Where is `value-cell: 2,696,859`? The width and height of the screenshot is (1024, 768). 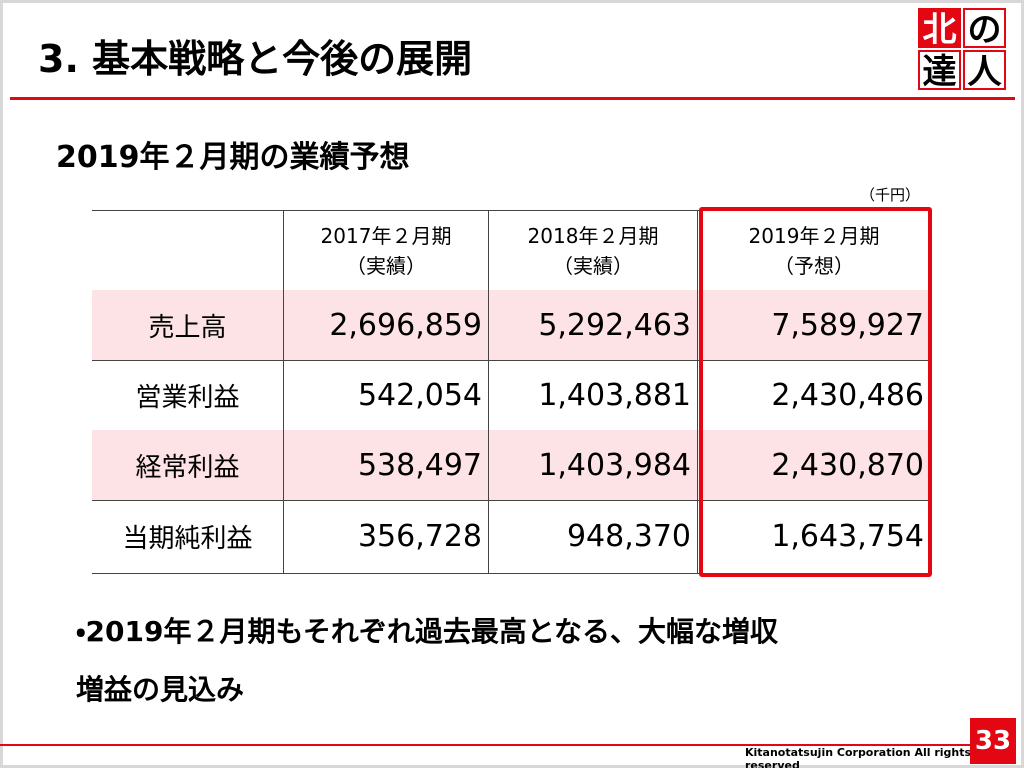 value-cell: 2,696,859 is located at coordinates (385, 325).